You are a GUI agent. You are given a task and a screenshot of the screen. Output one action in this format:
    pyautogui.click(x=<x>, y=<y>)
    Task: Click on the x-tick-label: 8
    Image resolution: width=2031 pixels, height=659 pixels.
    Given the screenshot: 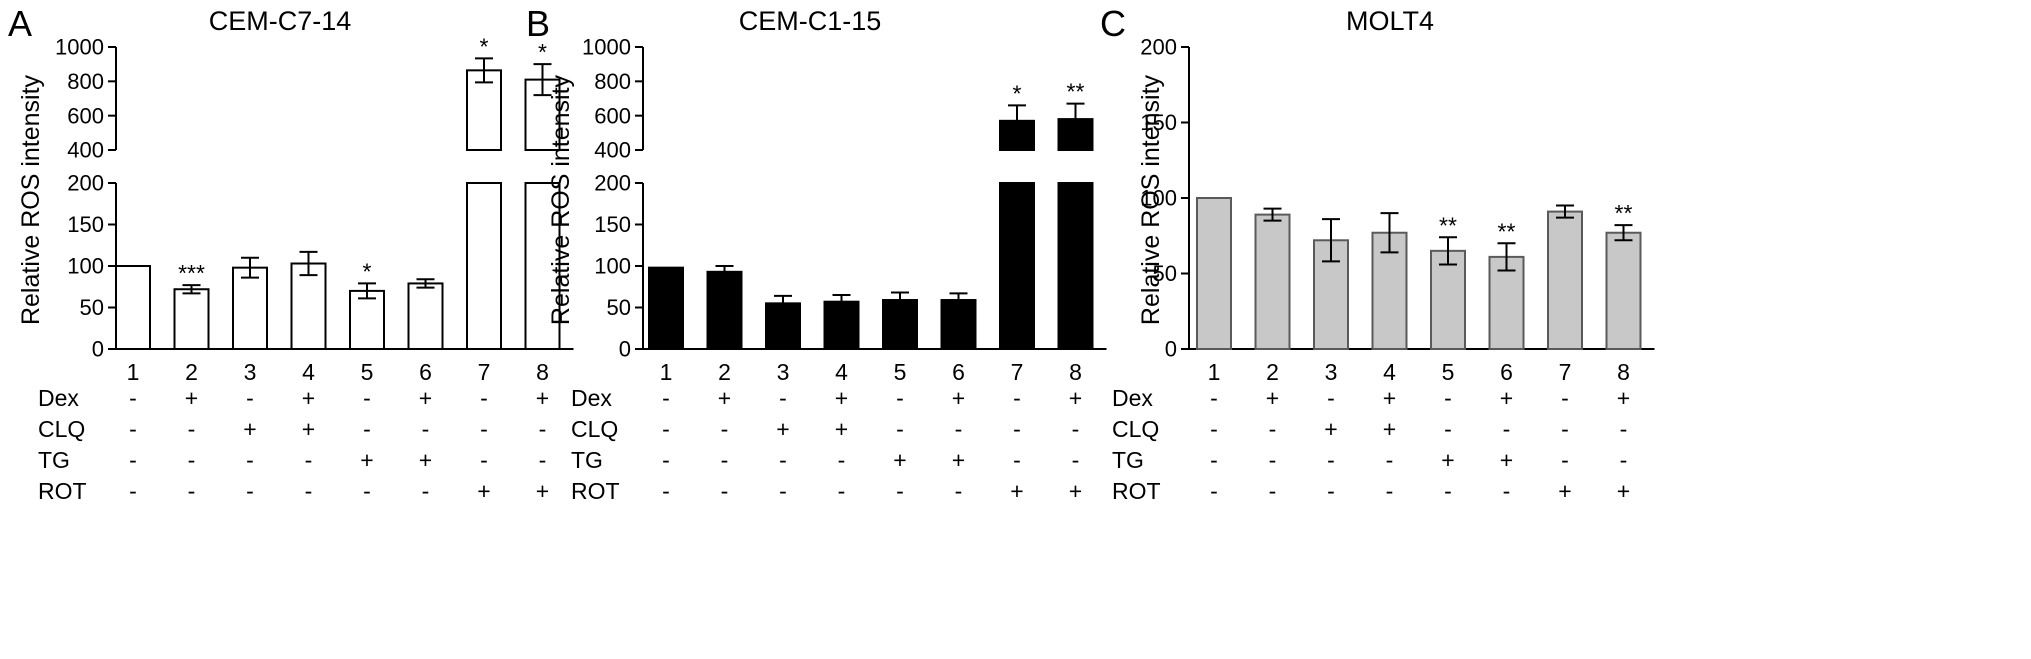 What is the action you would take?
    pyautogui.click(x=542, y=372)
    